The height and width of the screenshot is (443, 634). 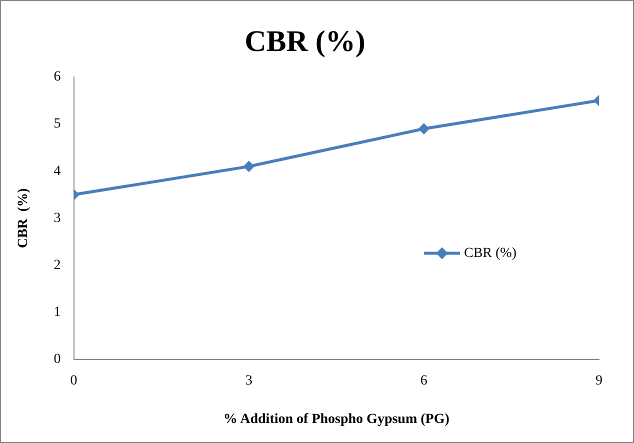 What do you see at coordinates (57, 360) in the screenshot?
I see `y-tick-label: 0` at bounding box center [57, 360].